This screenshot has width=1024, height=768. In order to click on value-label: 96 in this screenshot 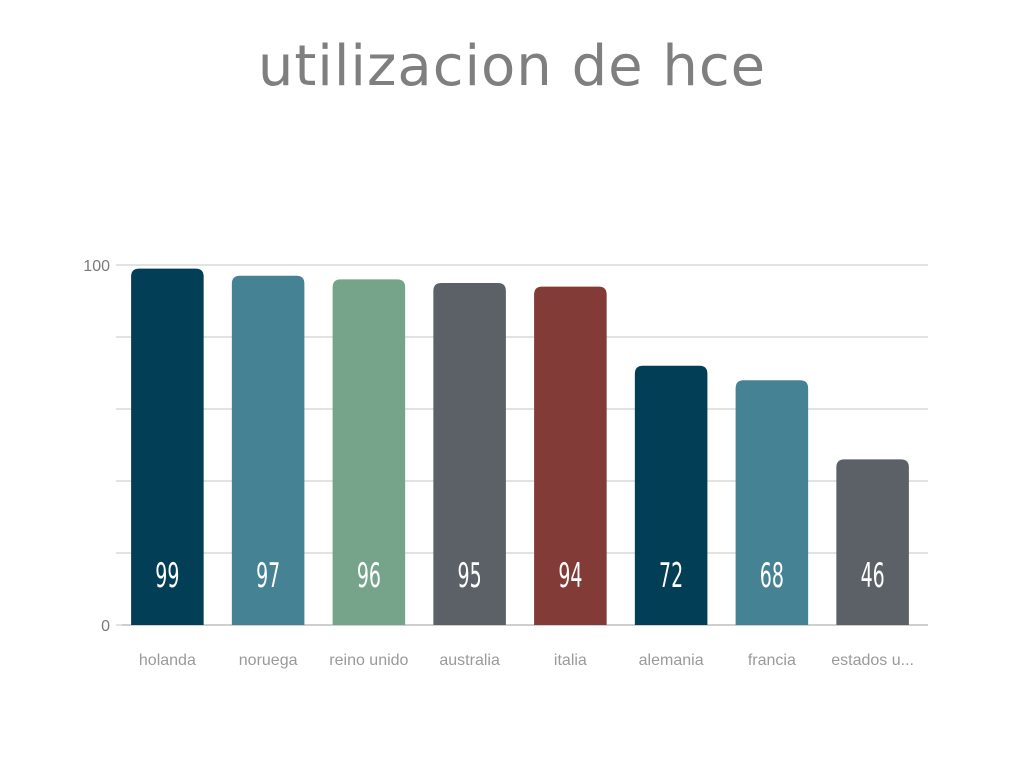, I will do `click(369, 576)`.